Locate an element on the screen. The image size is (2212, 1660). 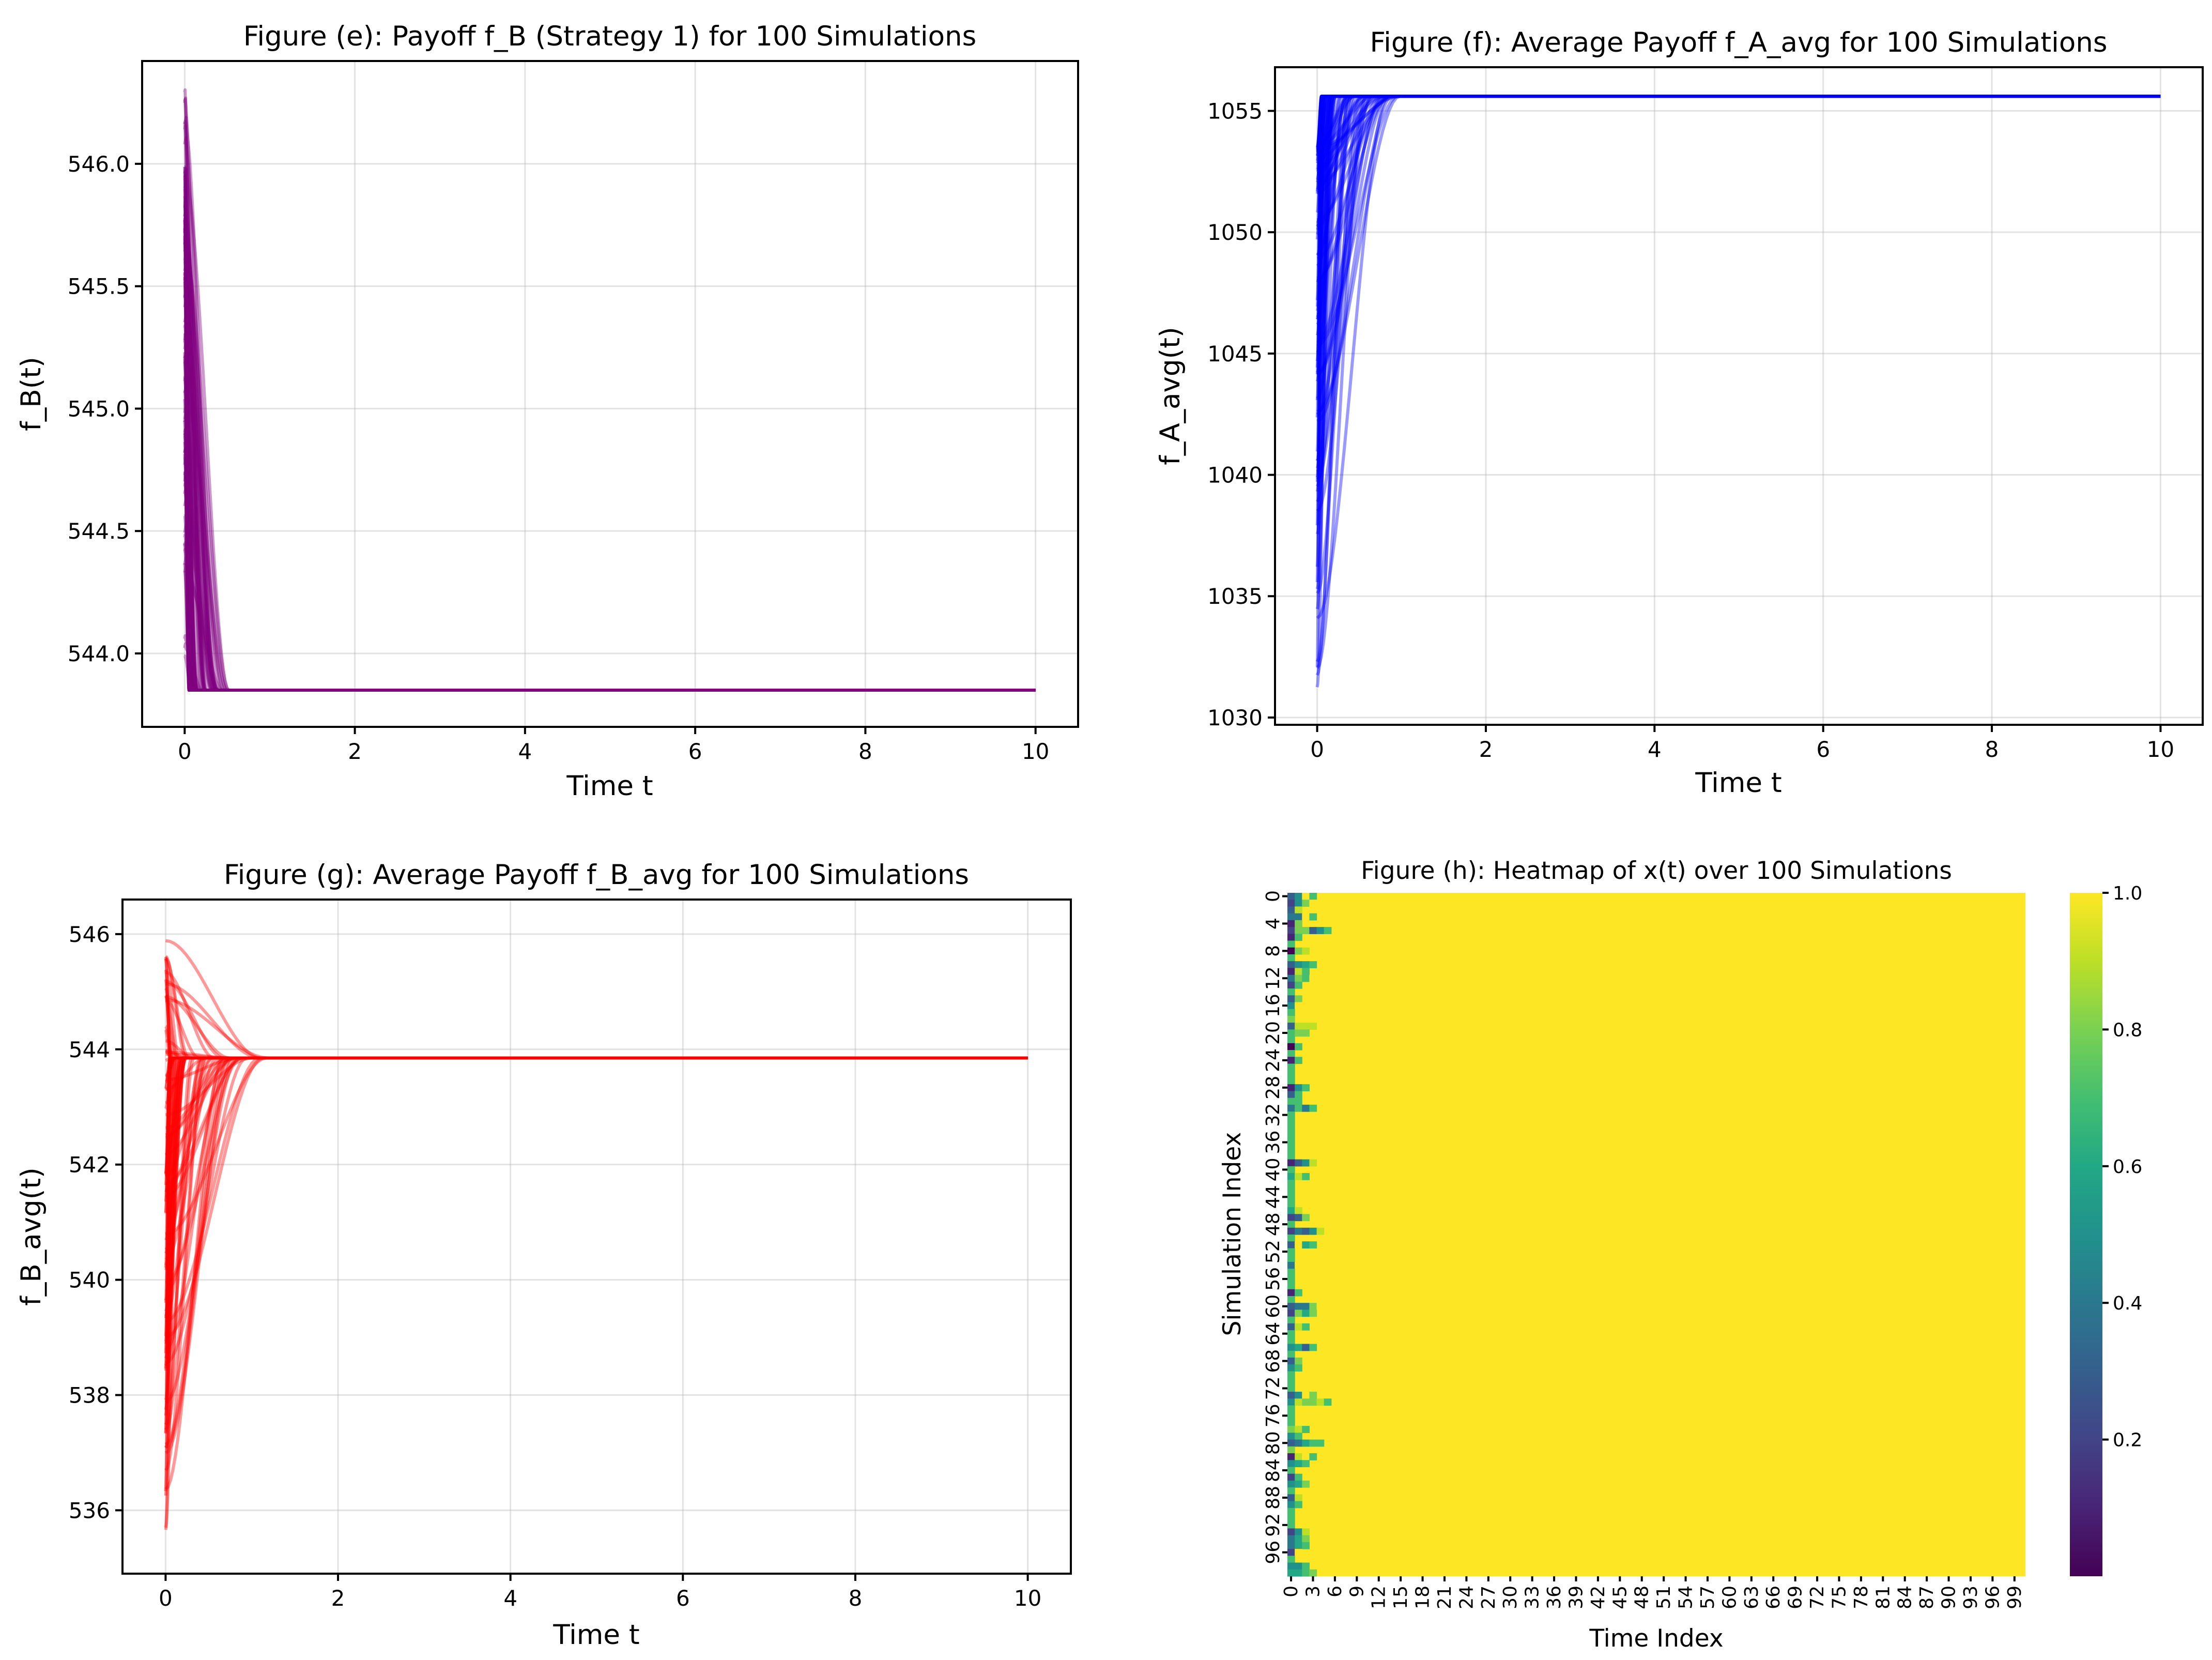
heatmap-ytick-label: 12 is located at coordinates (1273, 978).